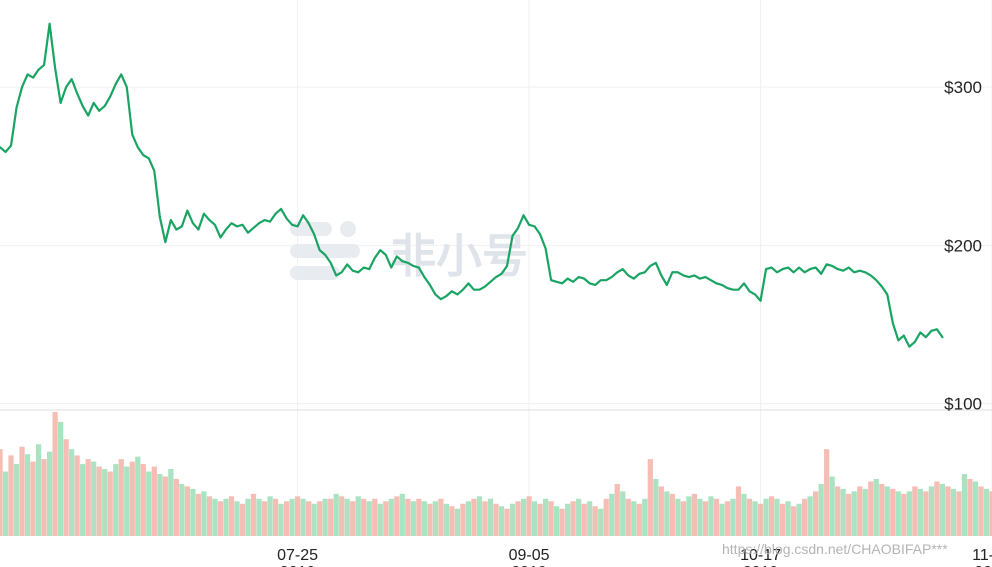 The image size is (992, 567). Describe the element at coordinates (325, 251) in the screenshot. I see `watermark-bar-icon` at that location.